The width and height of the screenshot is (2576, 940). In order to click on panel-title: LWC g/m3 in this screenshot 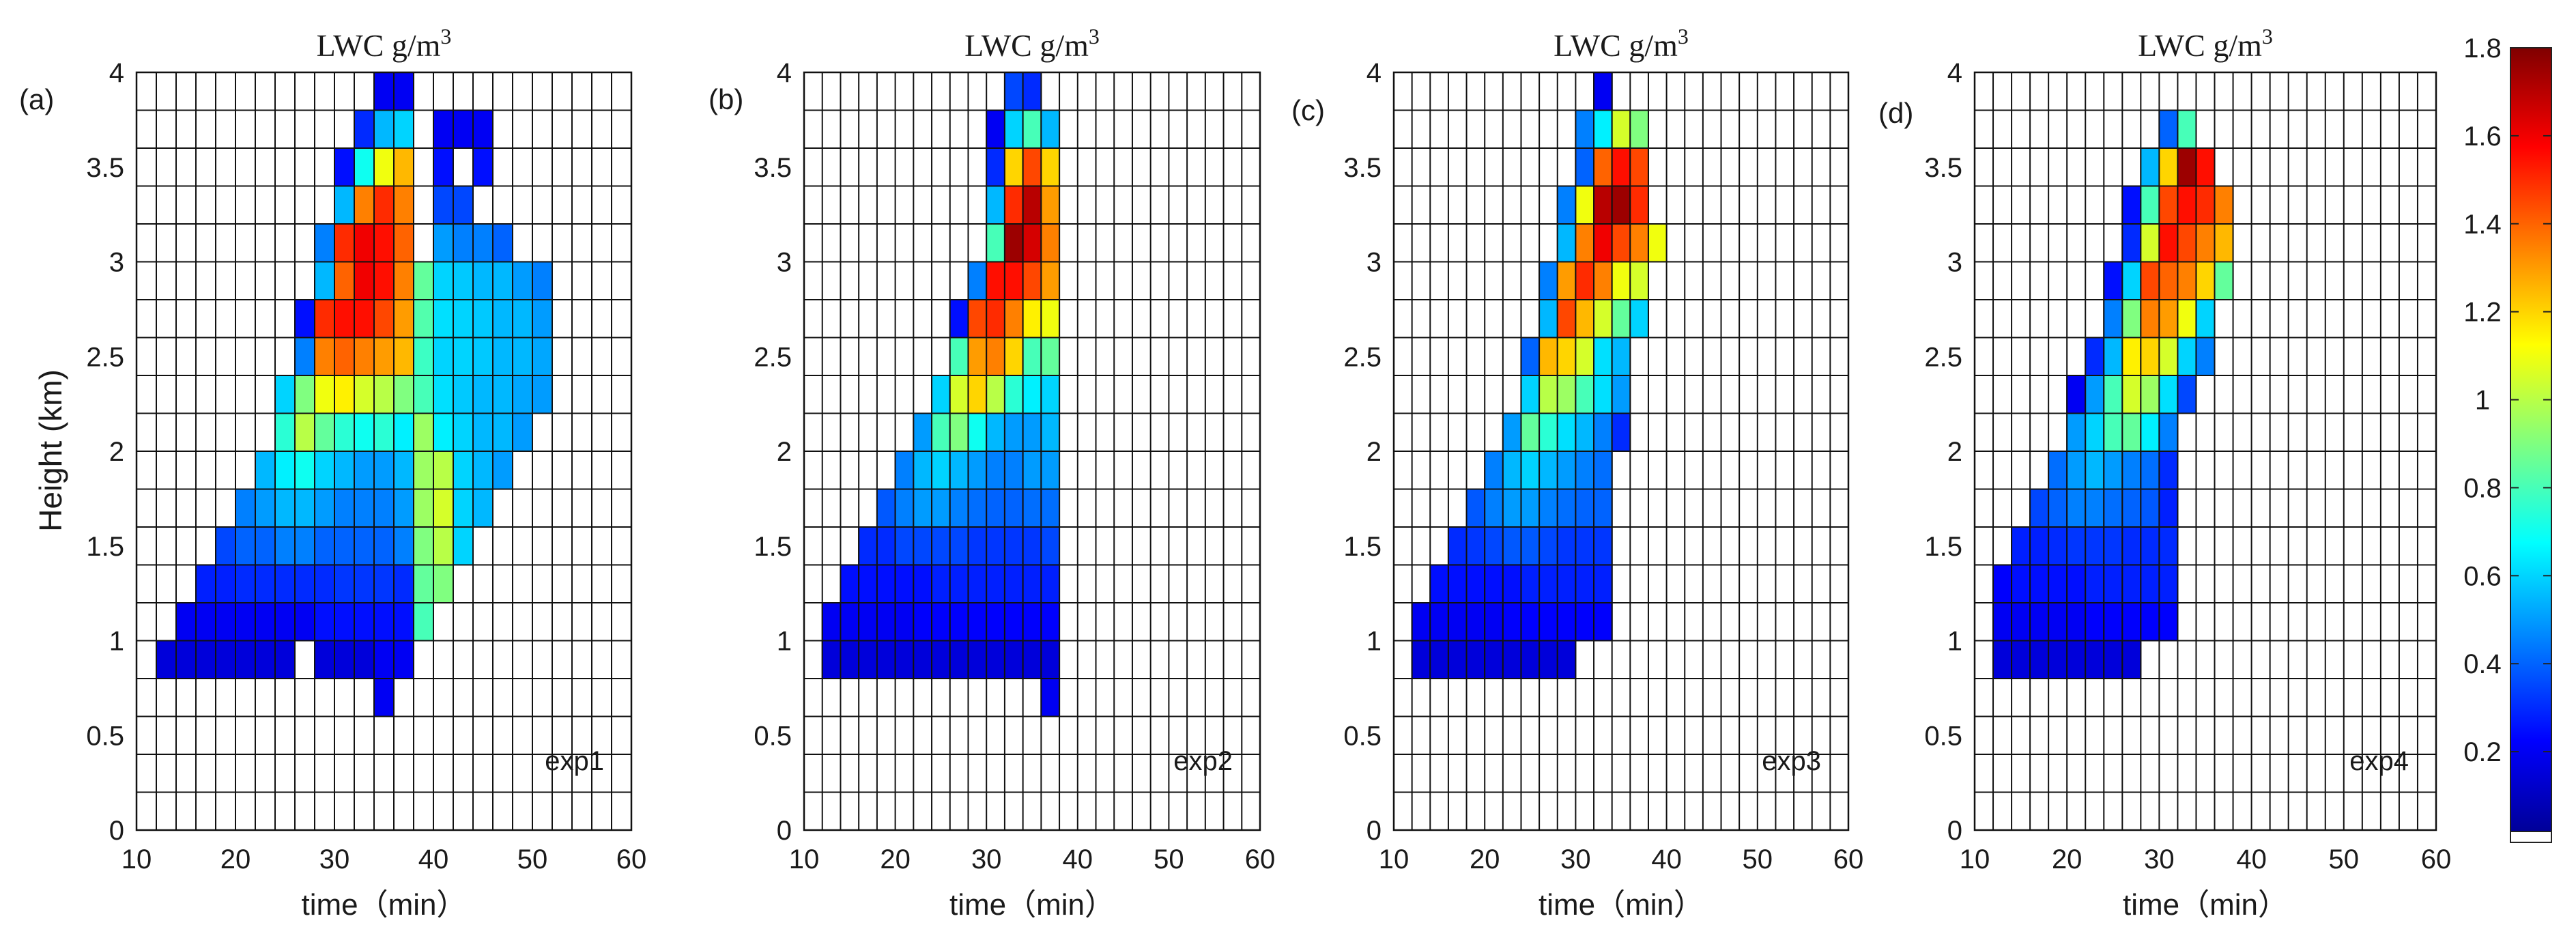, I will do `click(1621, 43)`.